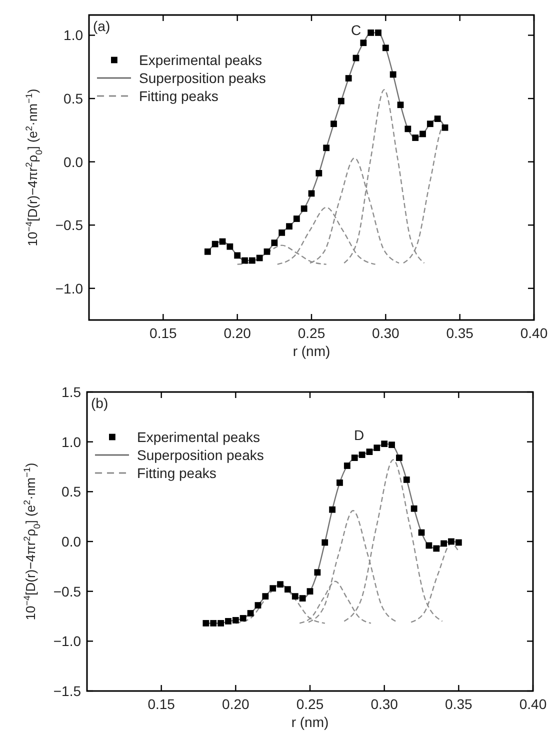 The image size is (549, 737). What do you see at coordinates (67, 691) in the screenshot?
I see `y-tick-label: −1.5` at bounding box center [67, 691].